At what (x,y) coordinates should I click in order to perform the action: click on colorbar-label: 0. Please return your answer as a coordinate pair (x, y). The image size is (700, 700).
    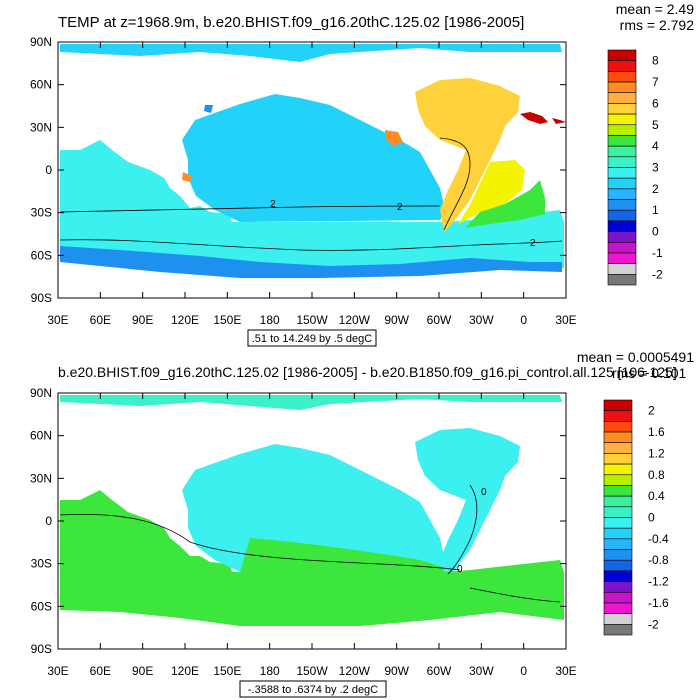
    Looking at the image, I should click on (655, 232).